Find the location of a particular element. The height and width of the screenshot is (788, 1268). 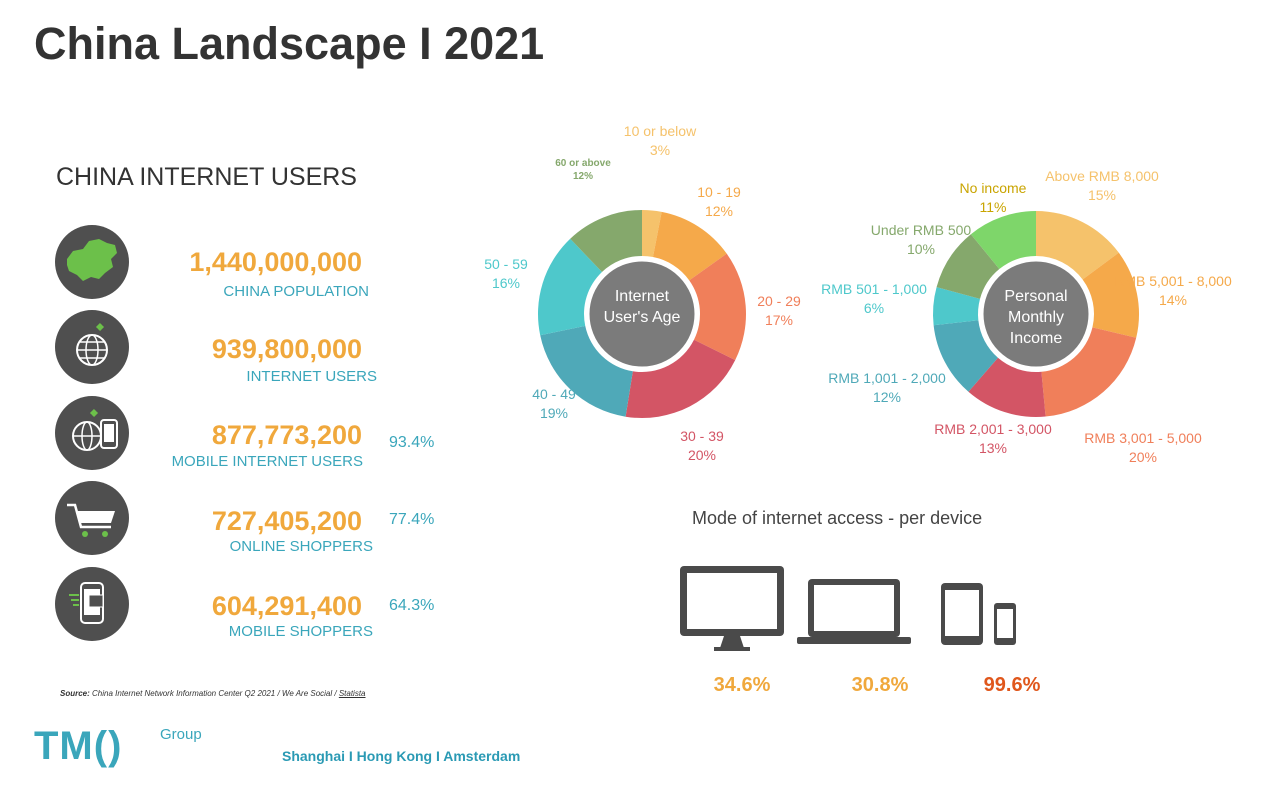

stat-percent: 77.4% is located at coordinates (412, 519).